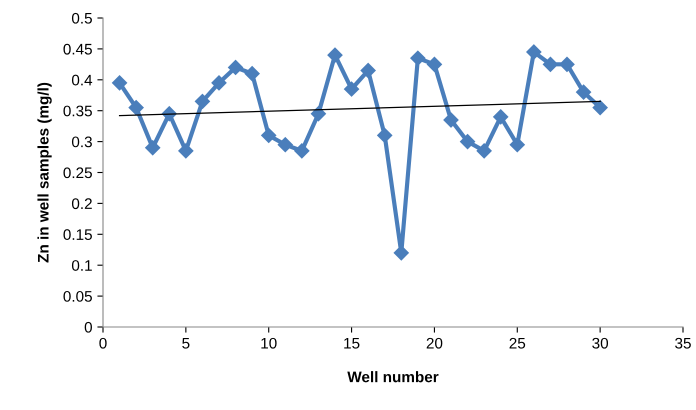 This screenshot has width=696, height=410. What do you see at coordinates (82, 18) in the screenshot?
I see `y-tick-label: 0.5` at bounding box center [82, 18].